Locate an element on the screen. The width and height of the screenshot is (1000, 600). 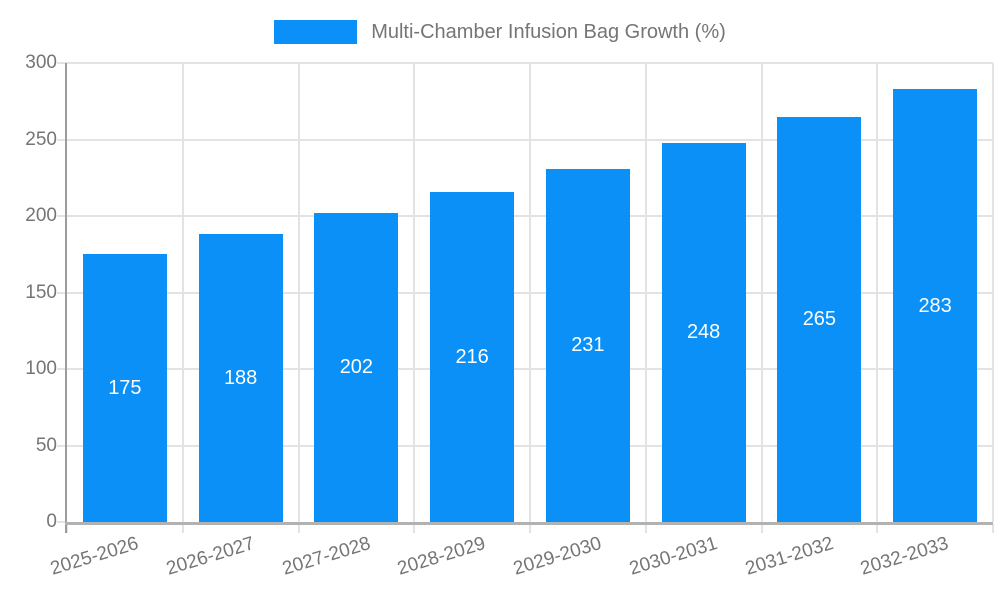
bar-value-label: 248 is located at coordinates (703, 332).